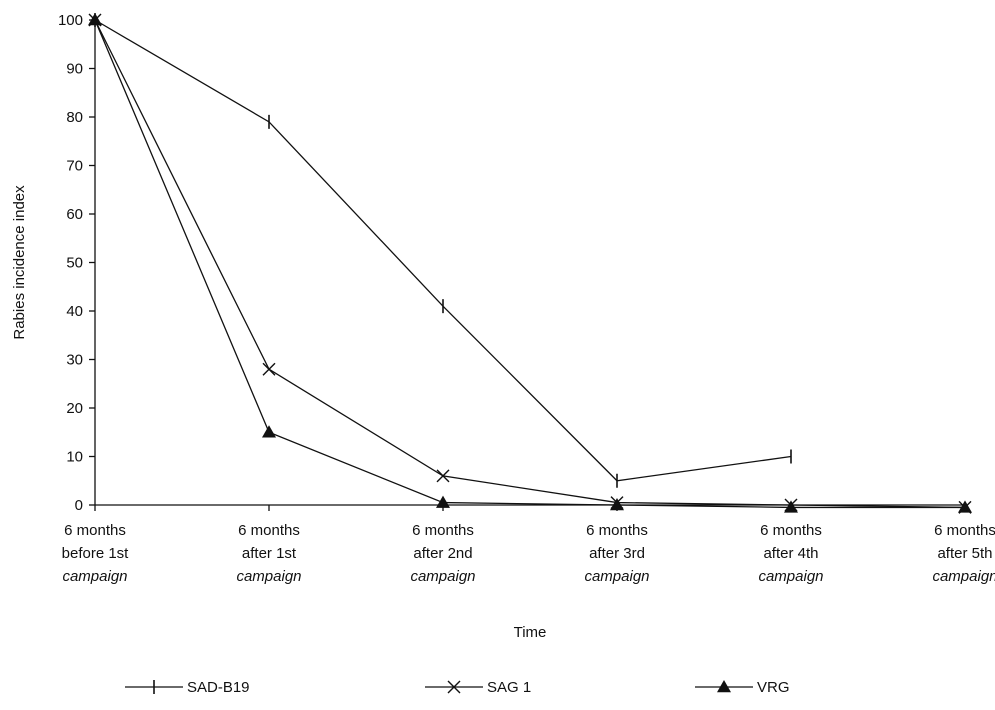 Image resolution: width=995 pixels, height=710 pixels. Describe the element at coordinates (790, 553) in the screenshot. I see `x-tick-label: after 4th` at that location.